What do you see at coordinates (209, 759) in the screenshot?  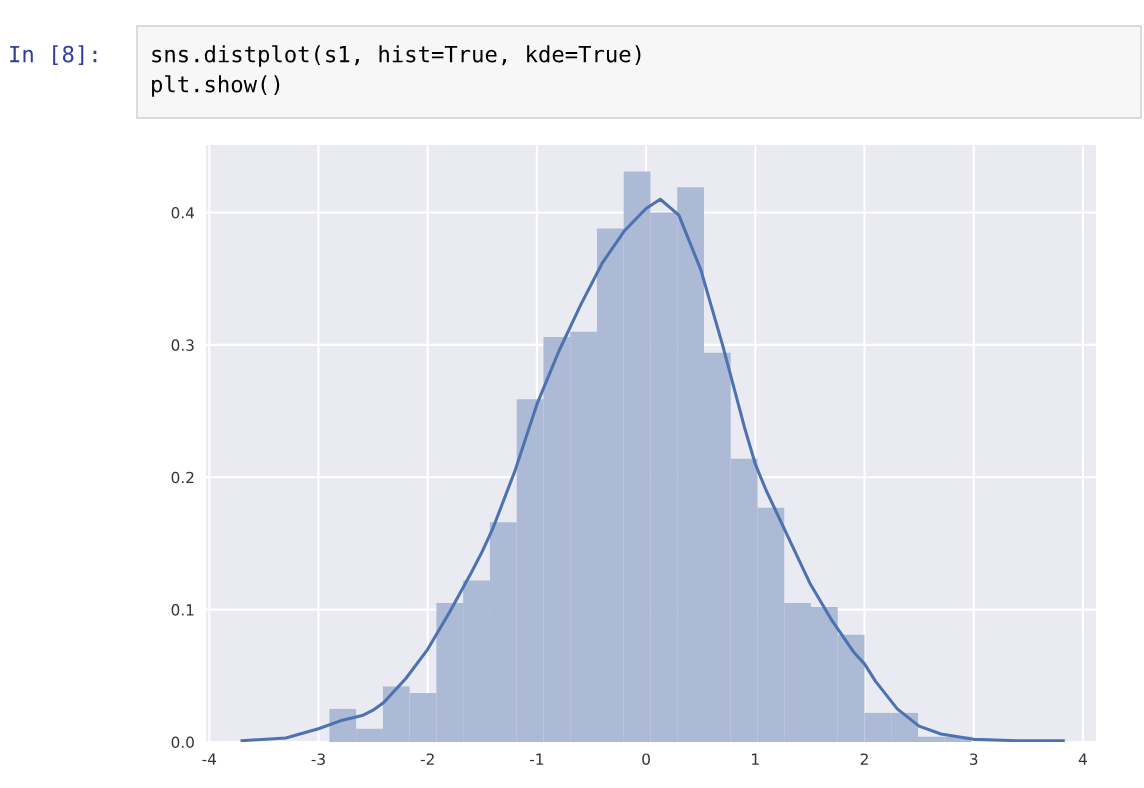 I see `x-tick-label: -4` at bounding box center [209, 759].